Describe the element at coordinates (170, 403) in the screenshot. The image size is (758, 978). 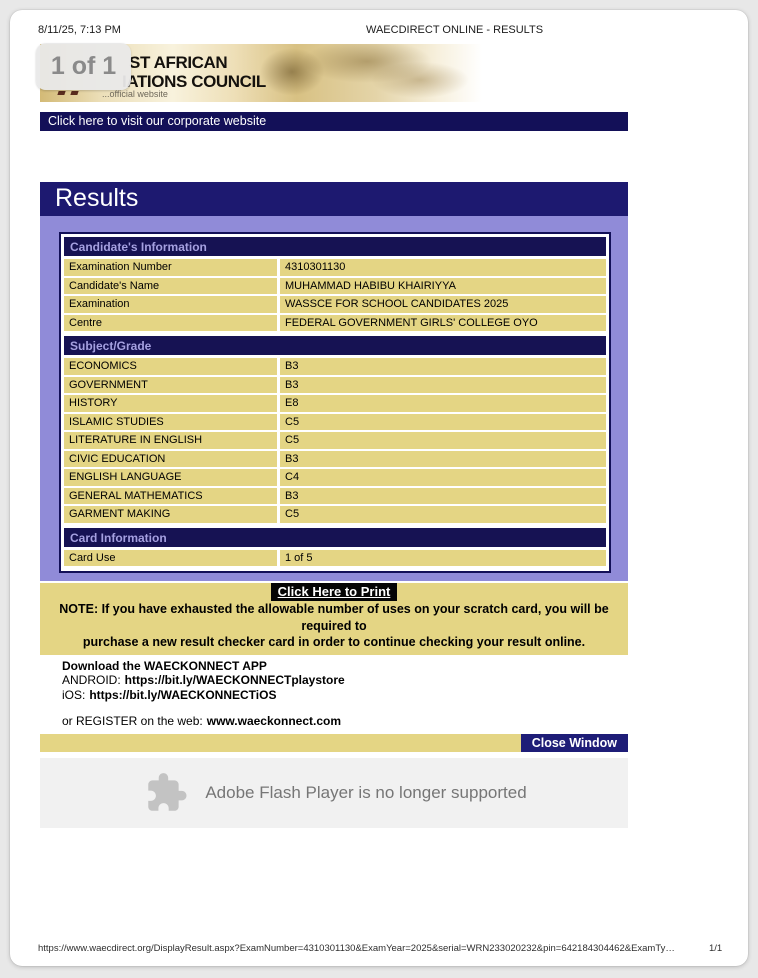
I see `subject-cell: HISTORY` at that location.